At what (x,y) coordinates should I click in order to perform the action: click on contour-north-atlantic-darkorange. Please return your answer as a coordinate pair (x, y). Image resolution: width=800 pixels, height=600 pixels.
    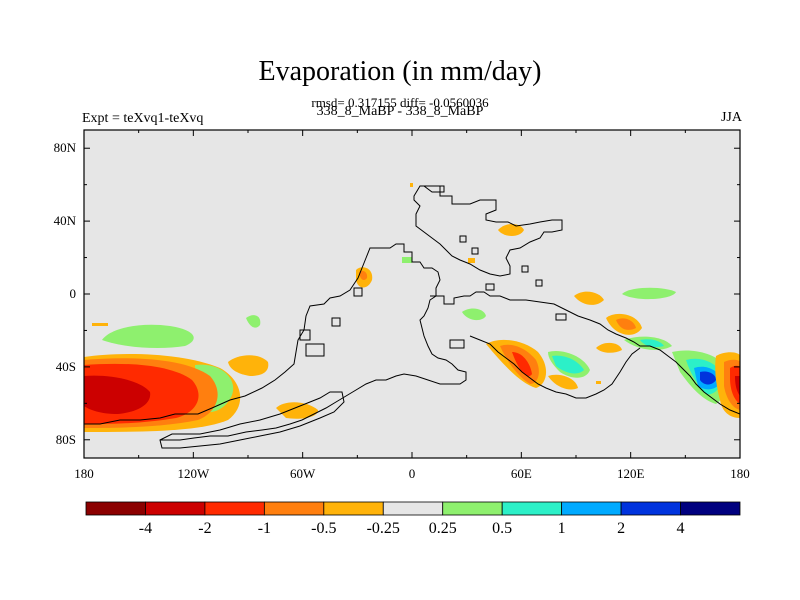
    Looking at the image, I should click on (363, 275).